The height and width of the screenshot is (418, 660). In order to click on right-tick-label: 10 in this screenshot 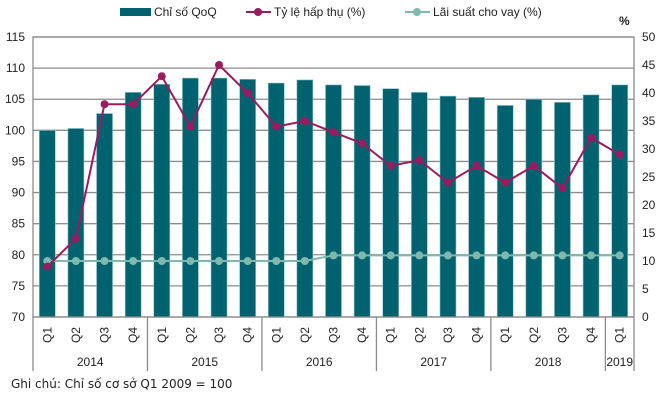, I will do `click(649, 261)`.